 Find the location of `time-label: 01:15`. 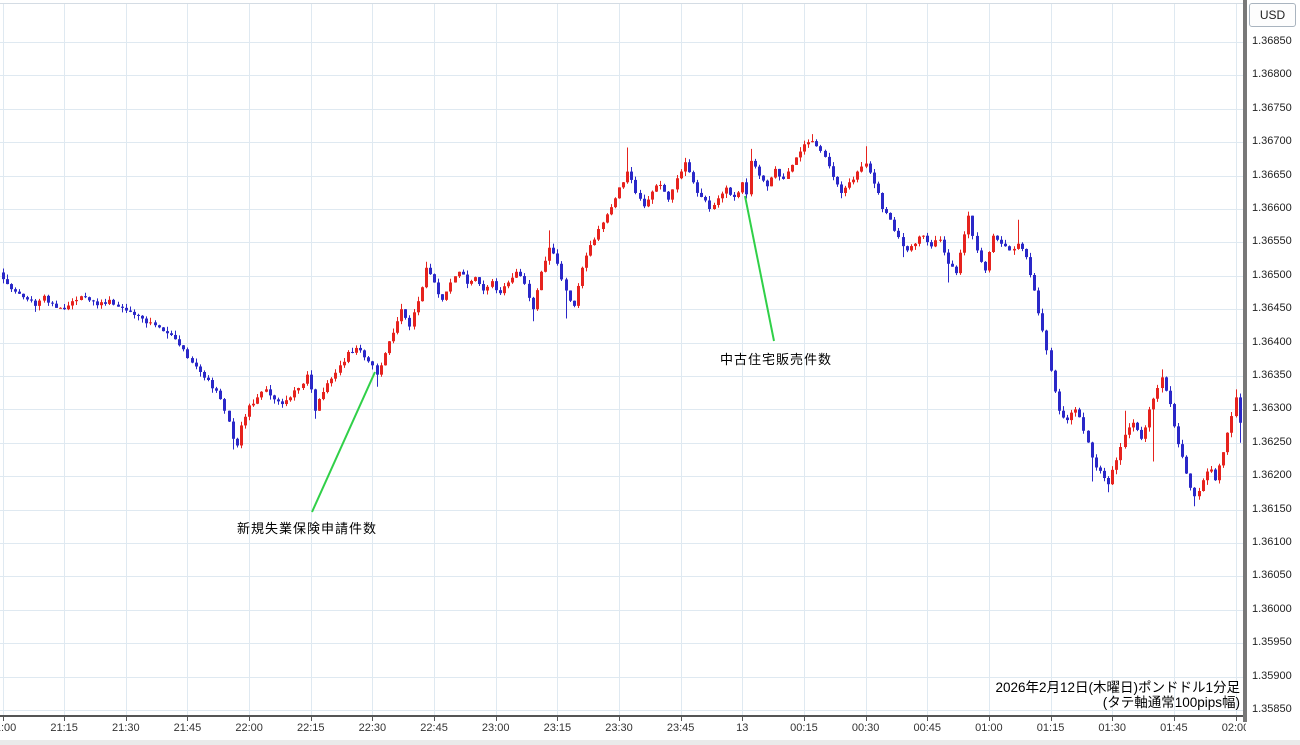

time-label: 01:15 is located at coordinates (1050, 728).